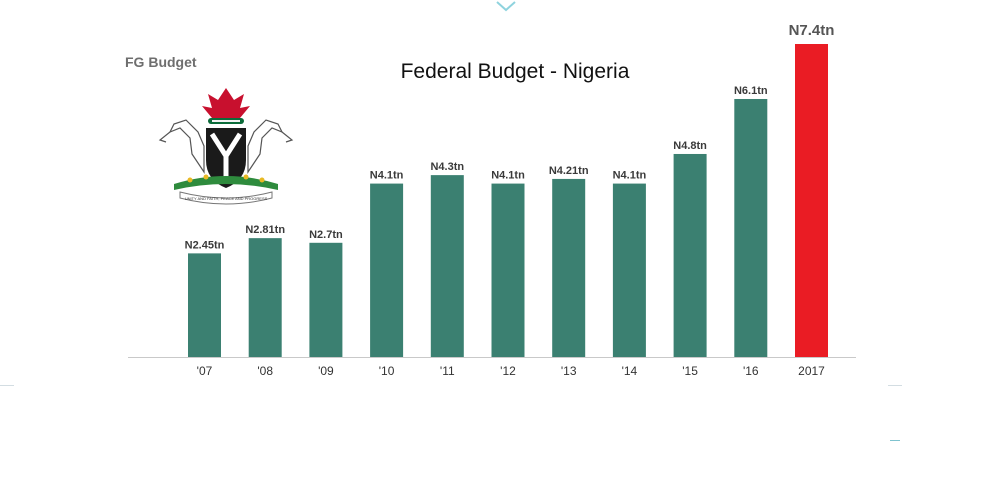 The height and width of the screenshot is (500, 1000). Describe the element at coordinates (326, 371) in the screenshot. I see `x-tick-label-2: '09` at that location.